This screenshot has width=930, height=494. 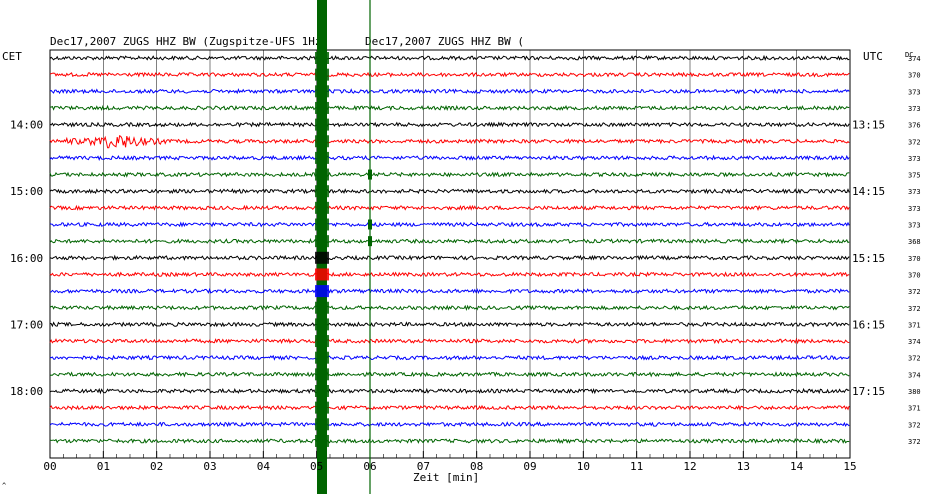 What do you see at coordinates (914, 392) in the screenshot?
I see `dc-value: 380` at bounding box center [914, 392].